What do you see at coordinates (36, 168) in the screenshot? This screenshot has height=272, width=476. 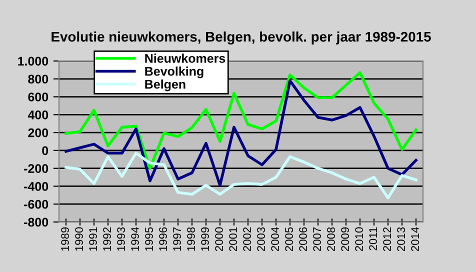 I see `y-tick-label: -200` at bounding box center [36, 168].